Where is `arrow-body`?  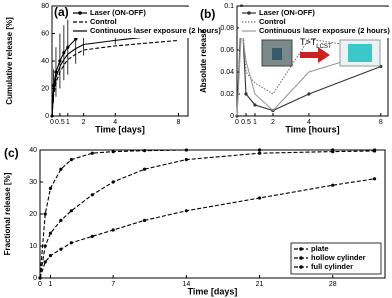
arrow-body is located at coordinates (309, 55).